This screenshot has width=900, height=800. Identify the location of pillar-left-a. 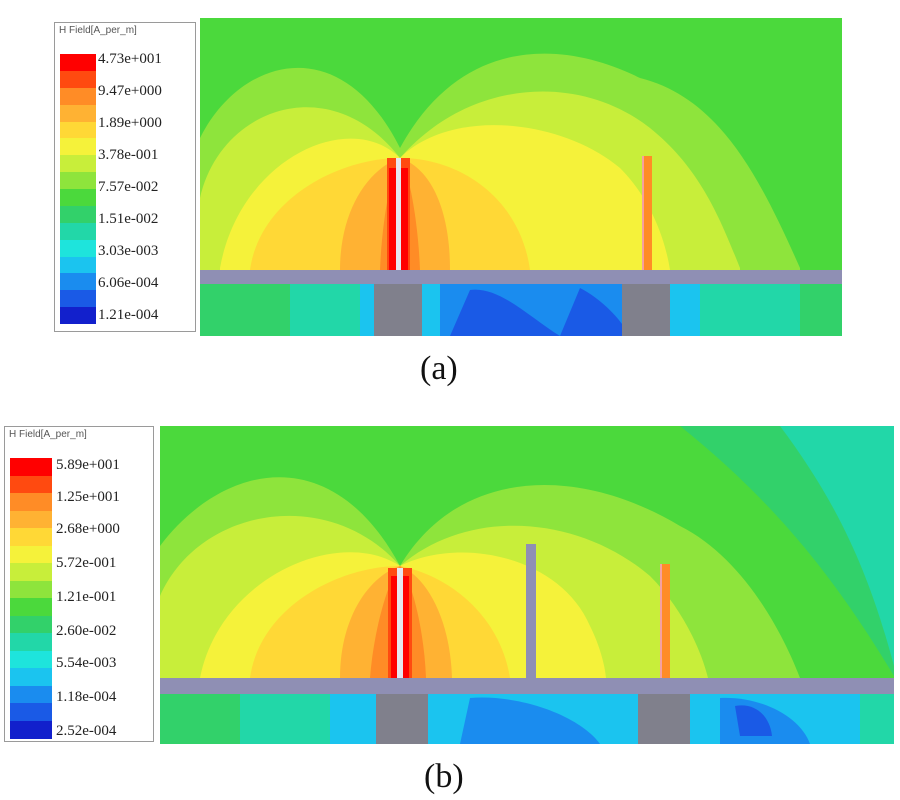
(398, 310).